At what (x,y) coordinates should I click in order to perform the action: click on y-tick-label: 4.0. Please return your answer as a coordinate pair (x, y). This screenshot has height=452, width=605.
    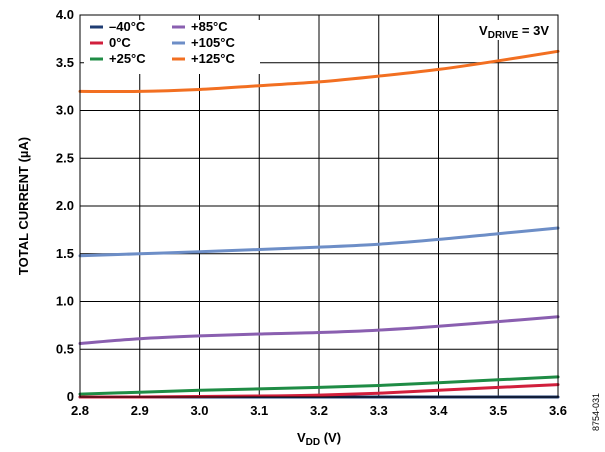
    Looking at the image, I should click on (65, 14).